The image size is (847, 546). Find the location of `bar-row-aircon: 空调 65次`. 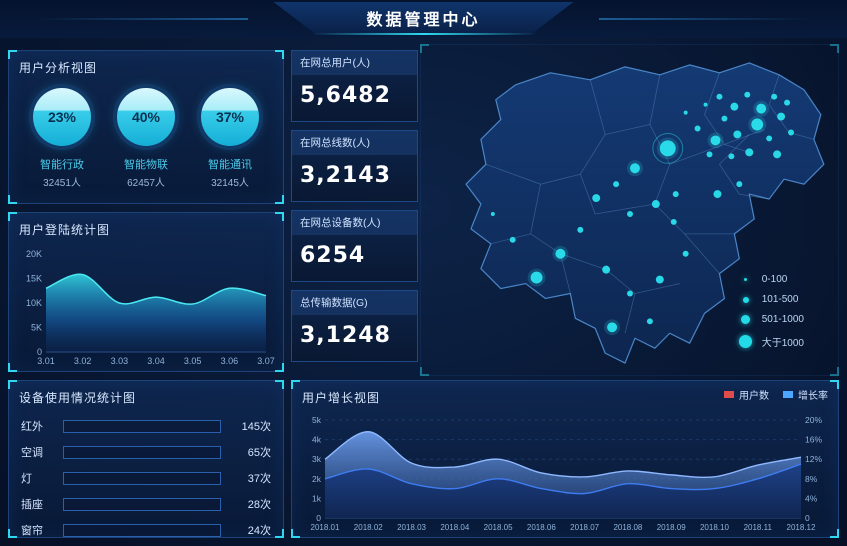

bar-row-aircon: 空调 65次 is located at coordinates (146, 452).